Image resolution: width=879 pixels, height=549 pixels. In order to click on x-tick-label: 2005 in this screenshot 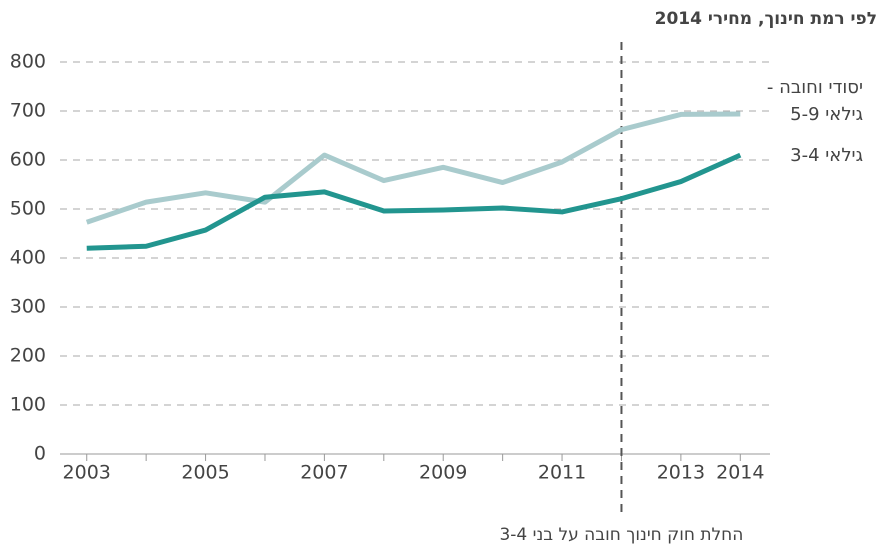, I will do `click(205, 473)`.